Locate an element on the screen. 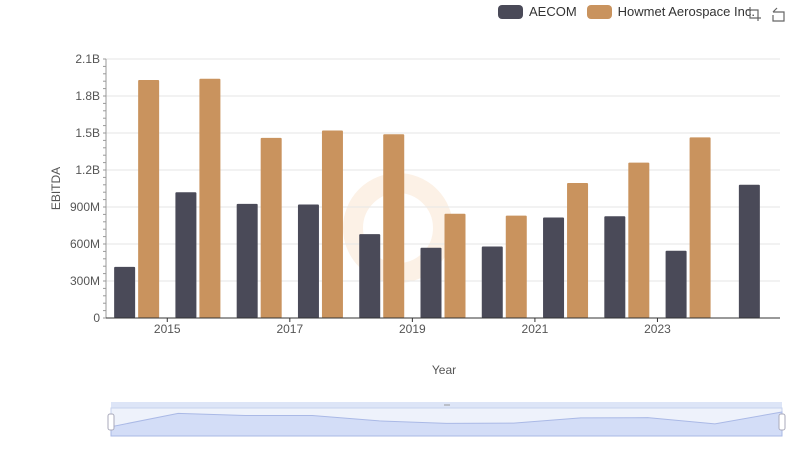  legend: AECOM Howmet Aerospace Inc. is located at coordinates (626, 11).